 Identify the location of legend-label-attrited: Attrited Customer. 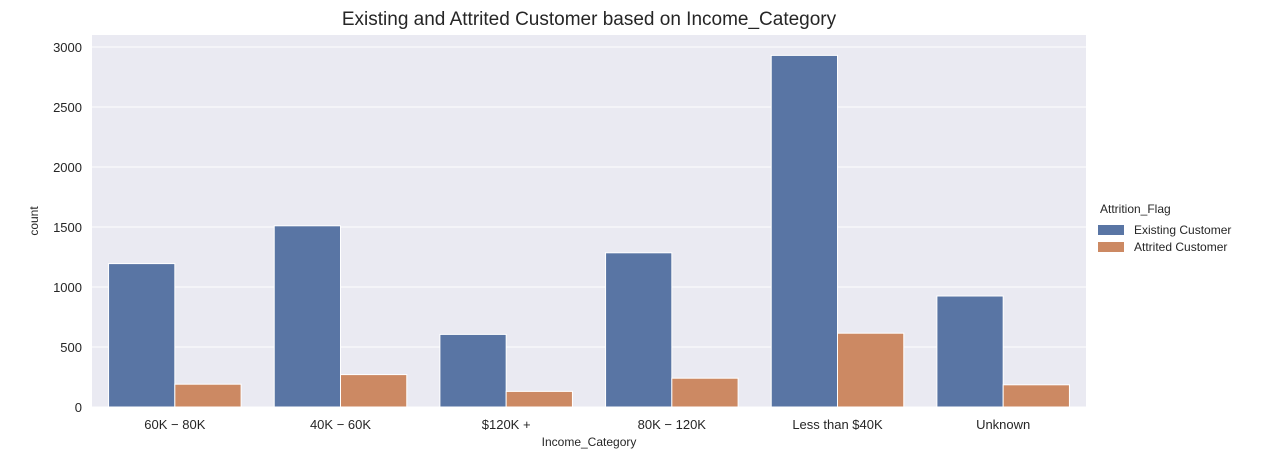
(1180, 247).